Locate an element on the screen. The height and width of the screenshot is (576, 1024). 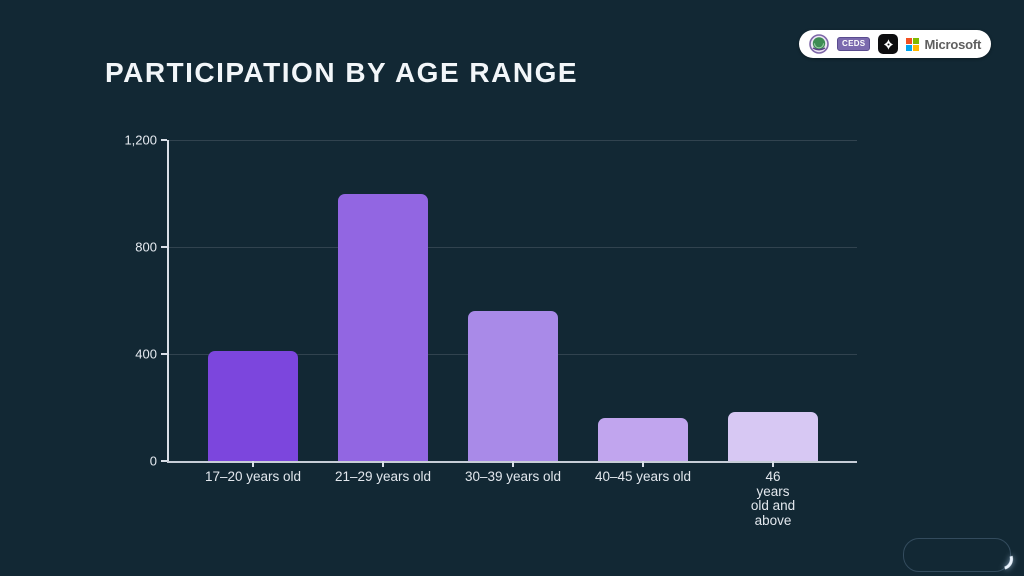
ms-square-red is located at coordinates (909, 40).